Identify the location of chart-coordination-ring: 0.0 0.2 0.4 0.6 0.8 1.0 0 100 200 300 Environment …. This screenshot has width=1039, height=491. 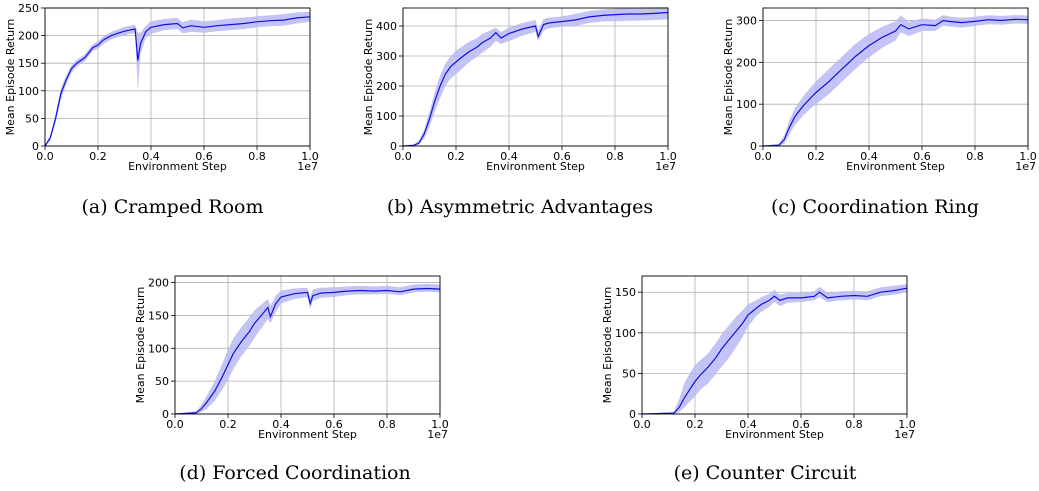
(879, 90).